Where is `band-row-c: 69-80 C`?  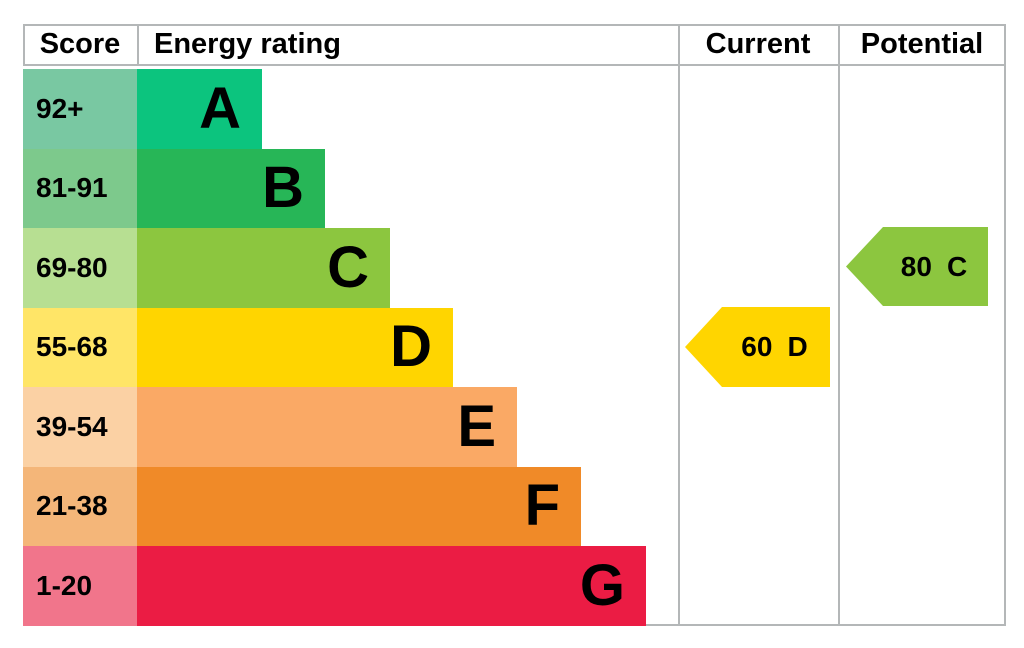 band-row-c: 69-80 C is located at coordinates (350, 268).